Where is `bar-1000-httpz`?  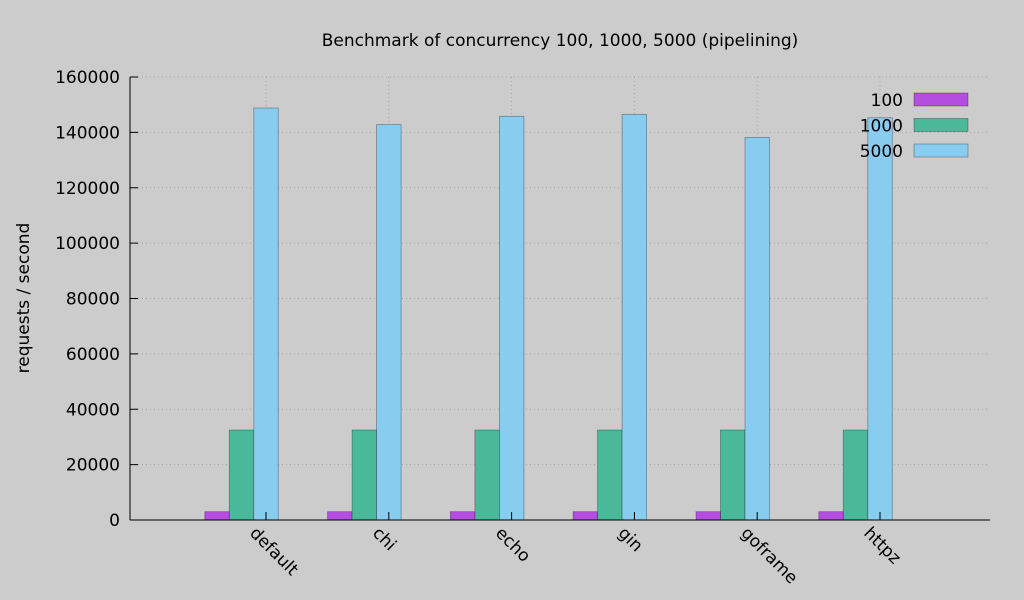 bar-1000-httpz is located at coordinates (855, 475).